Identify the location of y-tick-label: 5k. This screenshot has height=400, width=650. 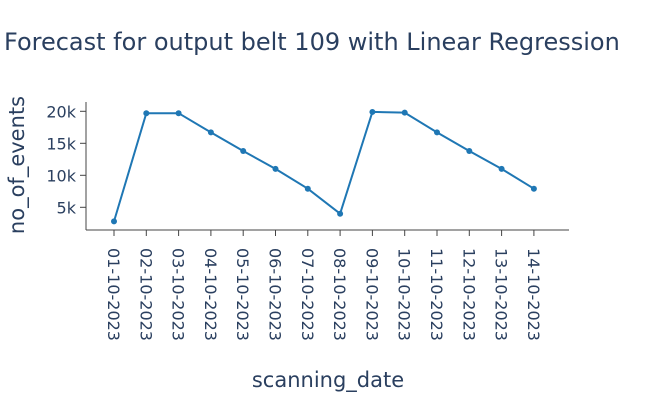
(67, 207).